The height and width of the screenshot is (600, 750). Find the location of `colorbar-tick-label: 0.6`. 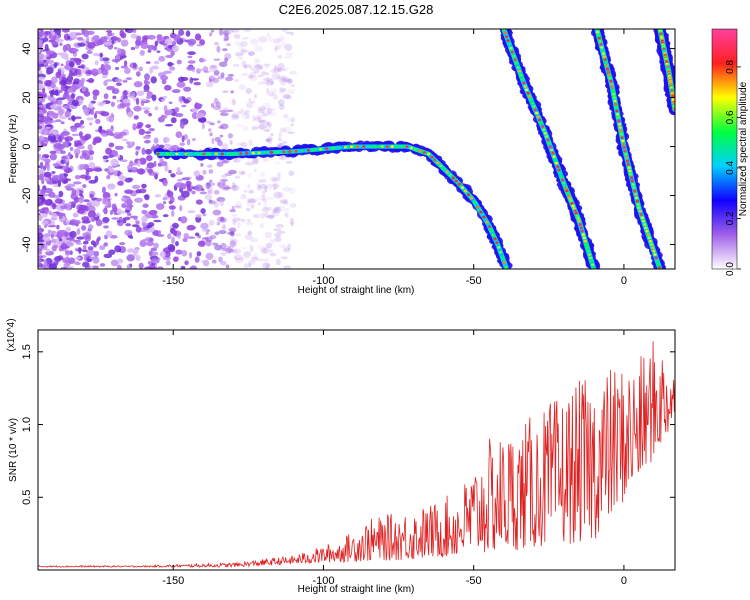

colorbar-tick-label: 0.6 is located at coordinates (730, 117).